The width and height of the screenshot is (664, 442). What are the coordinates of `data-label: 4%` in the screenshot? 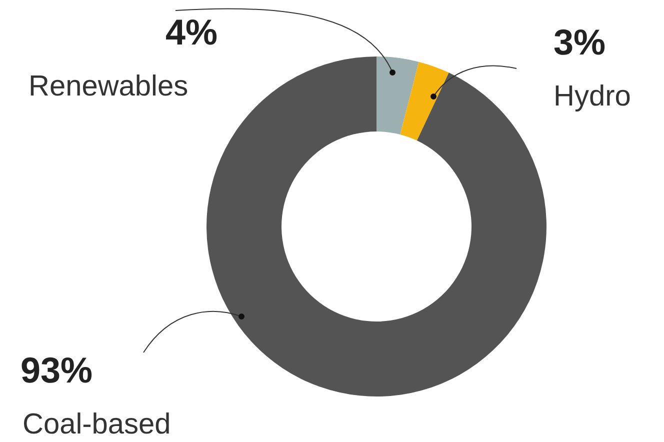 It's located at (192, 32).